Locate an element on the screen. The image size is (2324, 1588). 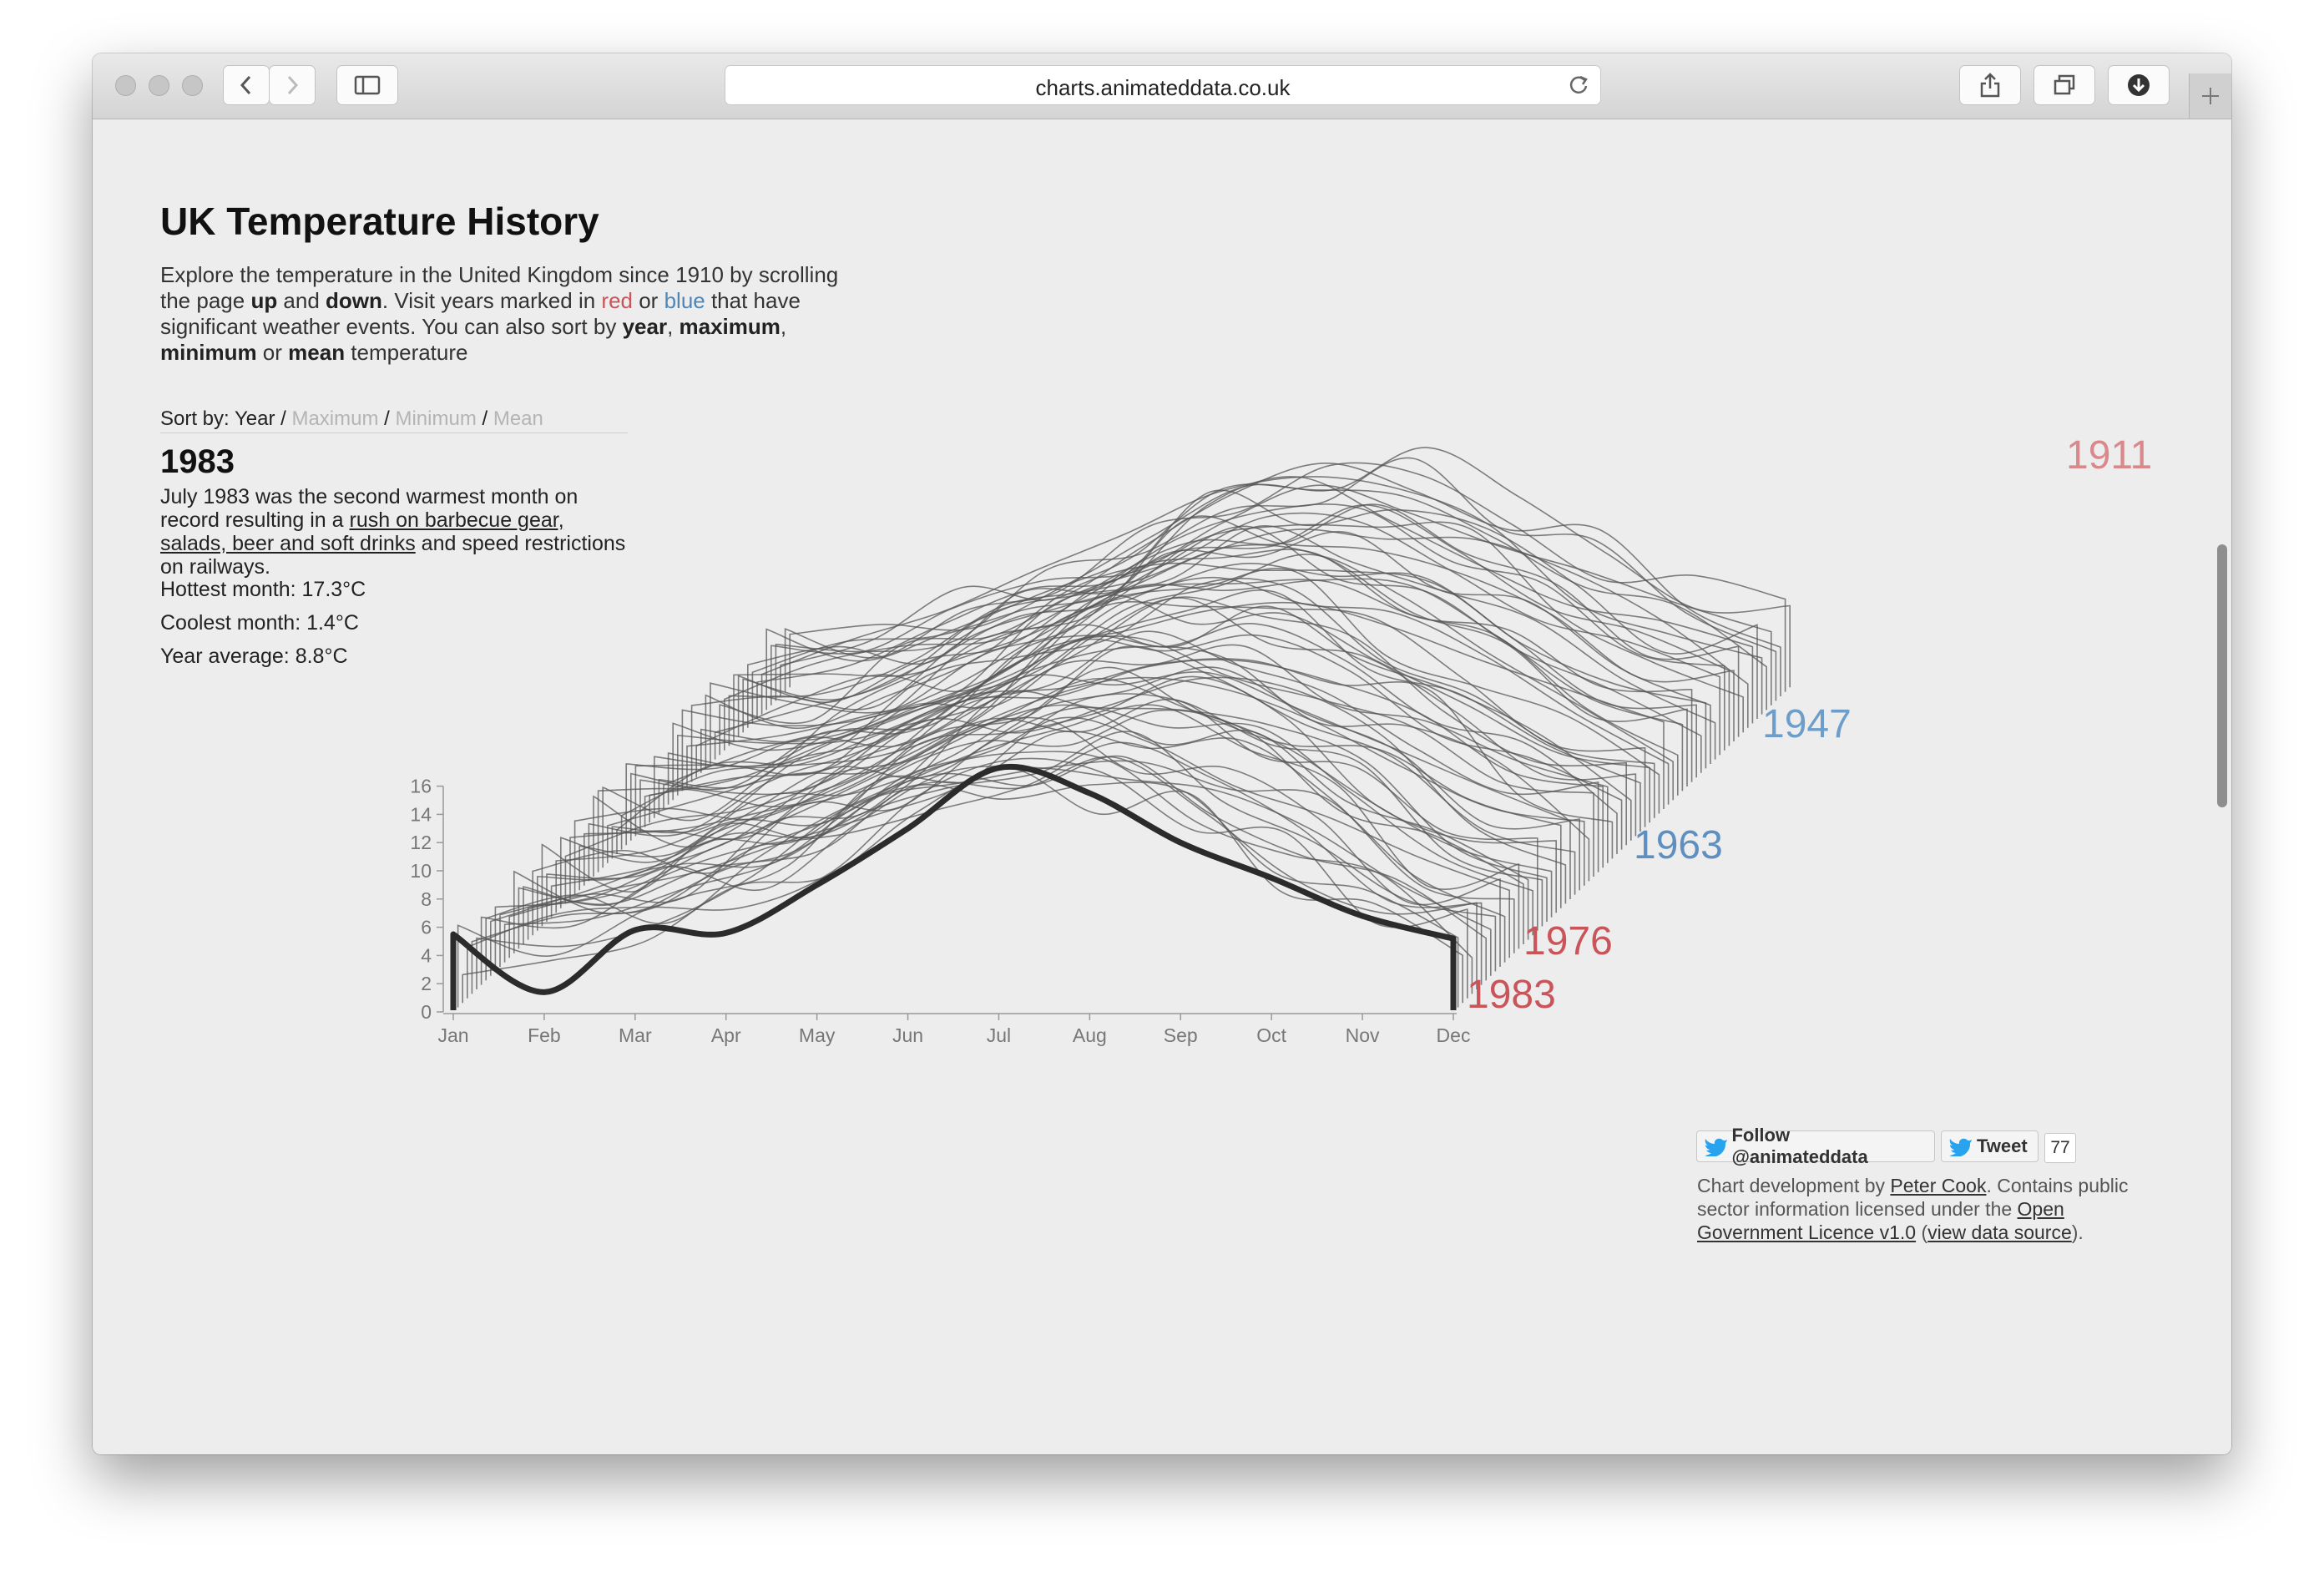
follow-label: Follow @animateddata is located at coordinates (1799, 1146).